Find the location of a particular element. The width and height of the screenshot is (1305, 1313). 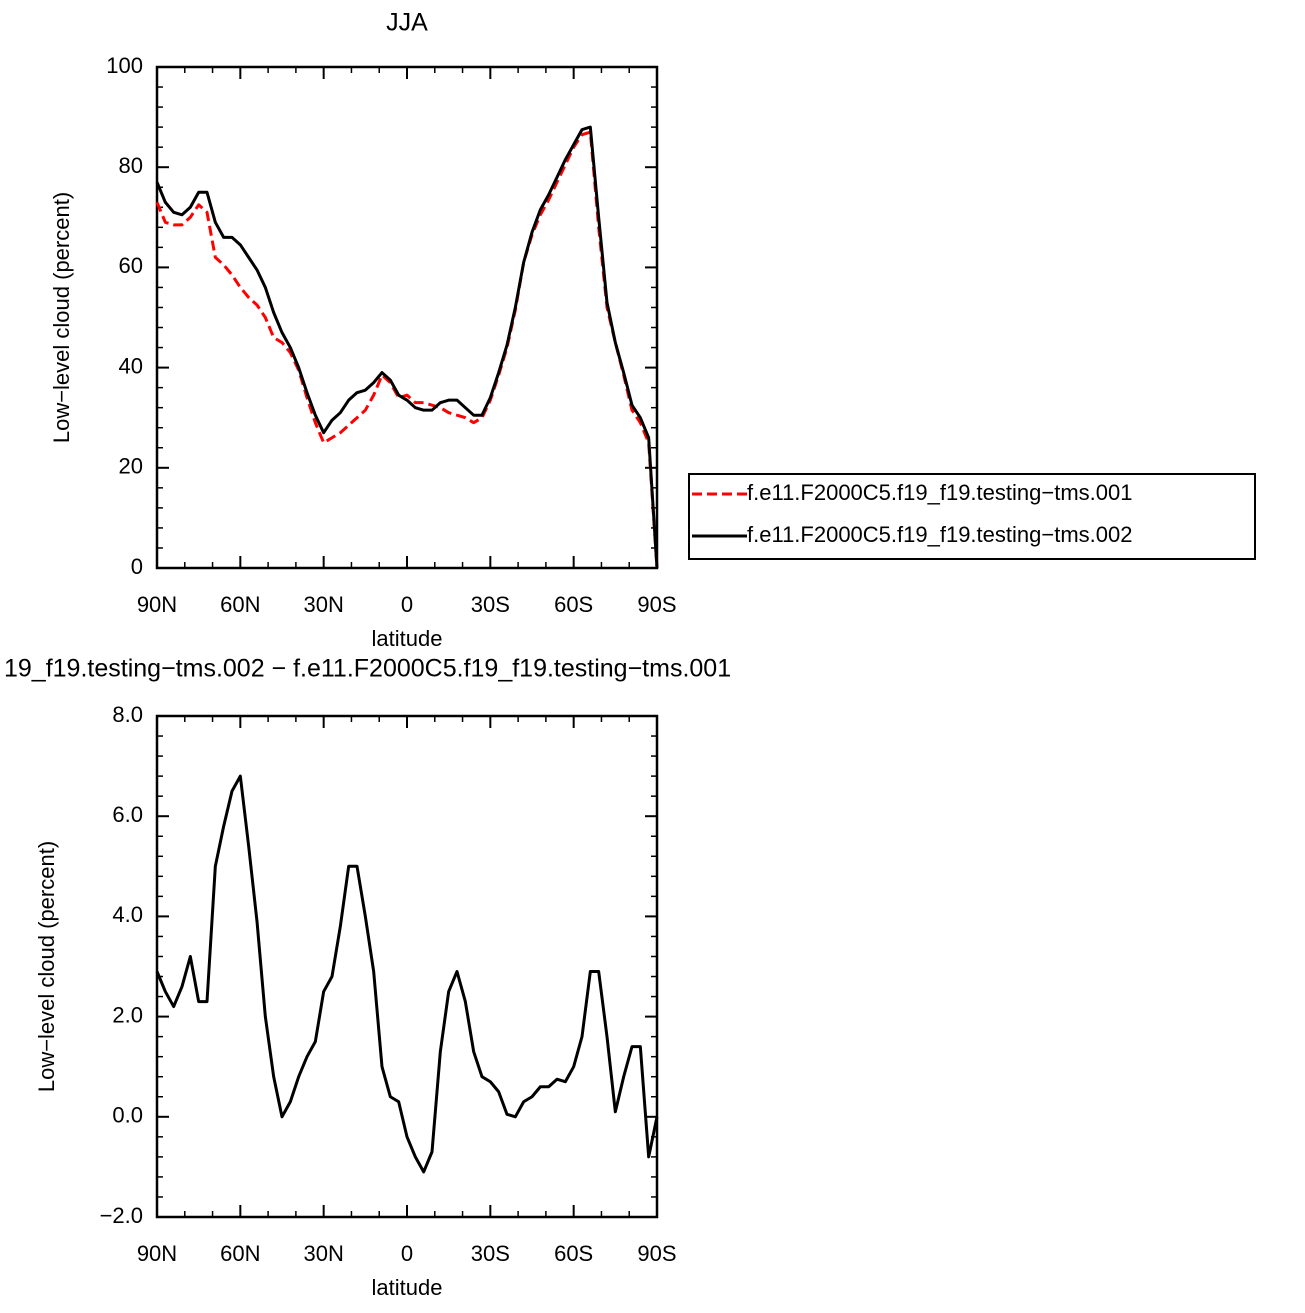

y-tick-label: 0.0 is located at coordinates (127, 1115).